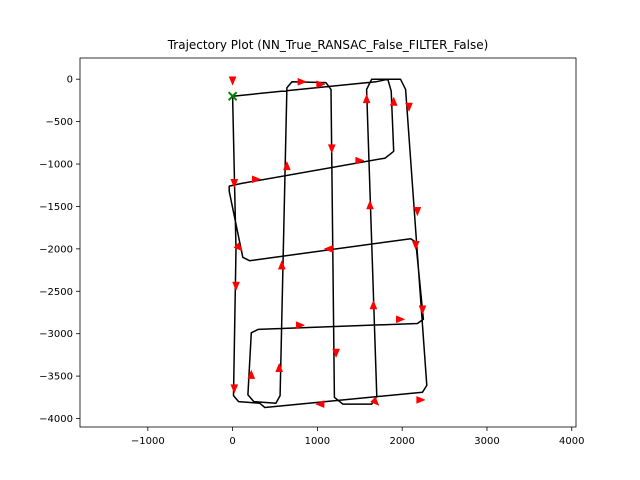 The height and width of the screenshot is (480, 640). I want to click on x-tick-label: 0, so click(232, 441).